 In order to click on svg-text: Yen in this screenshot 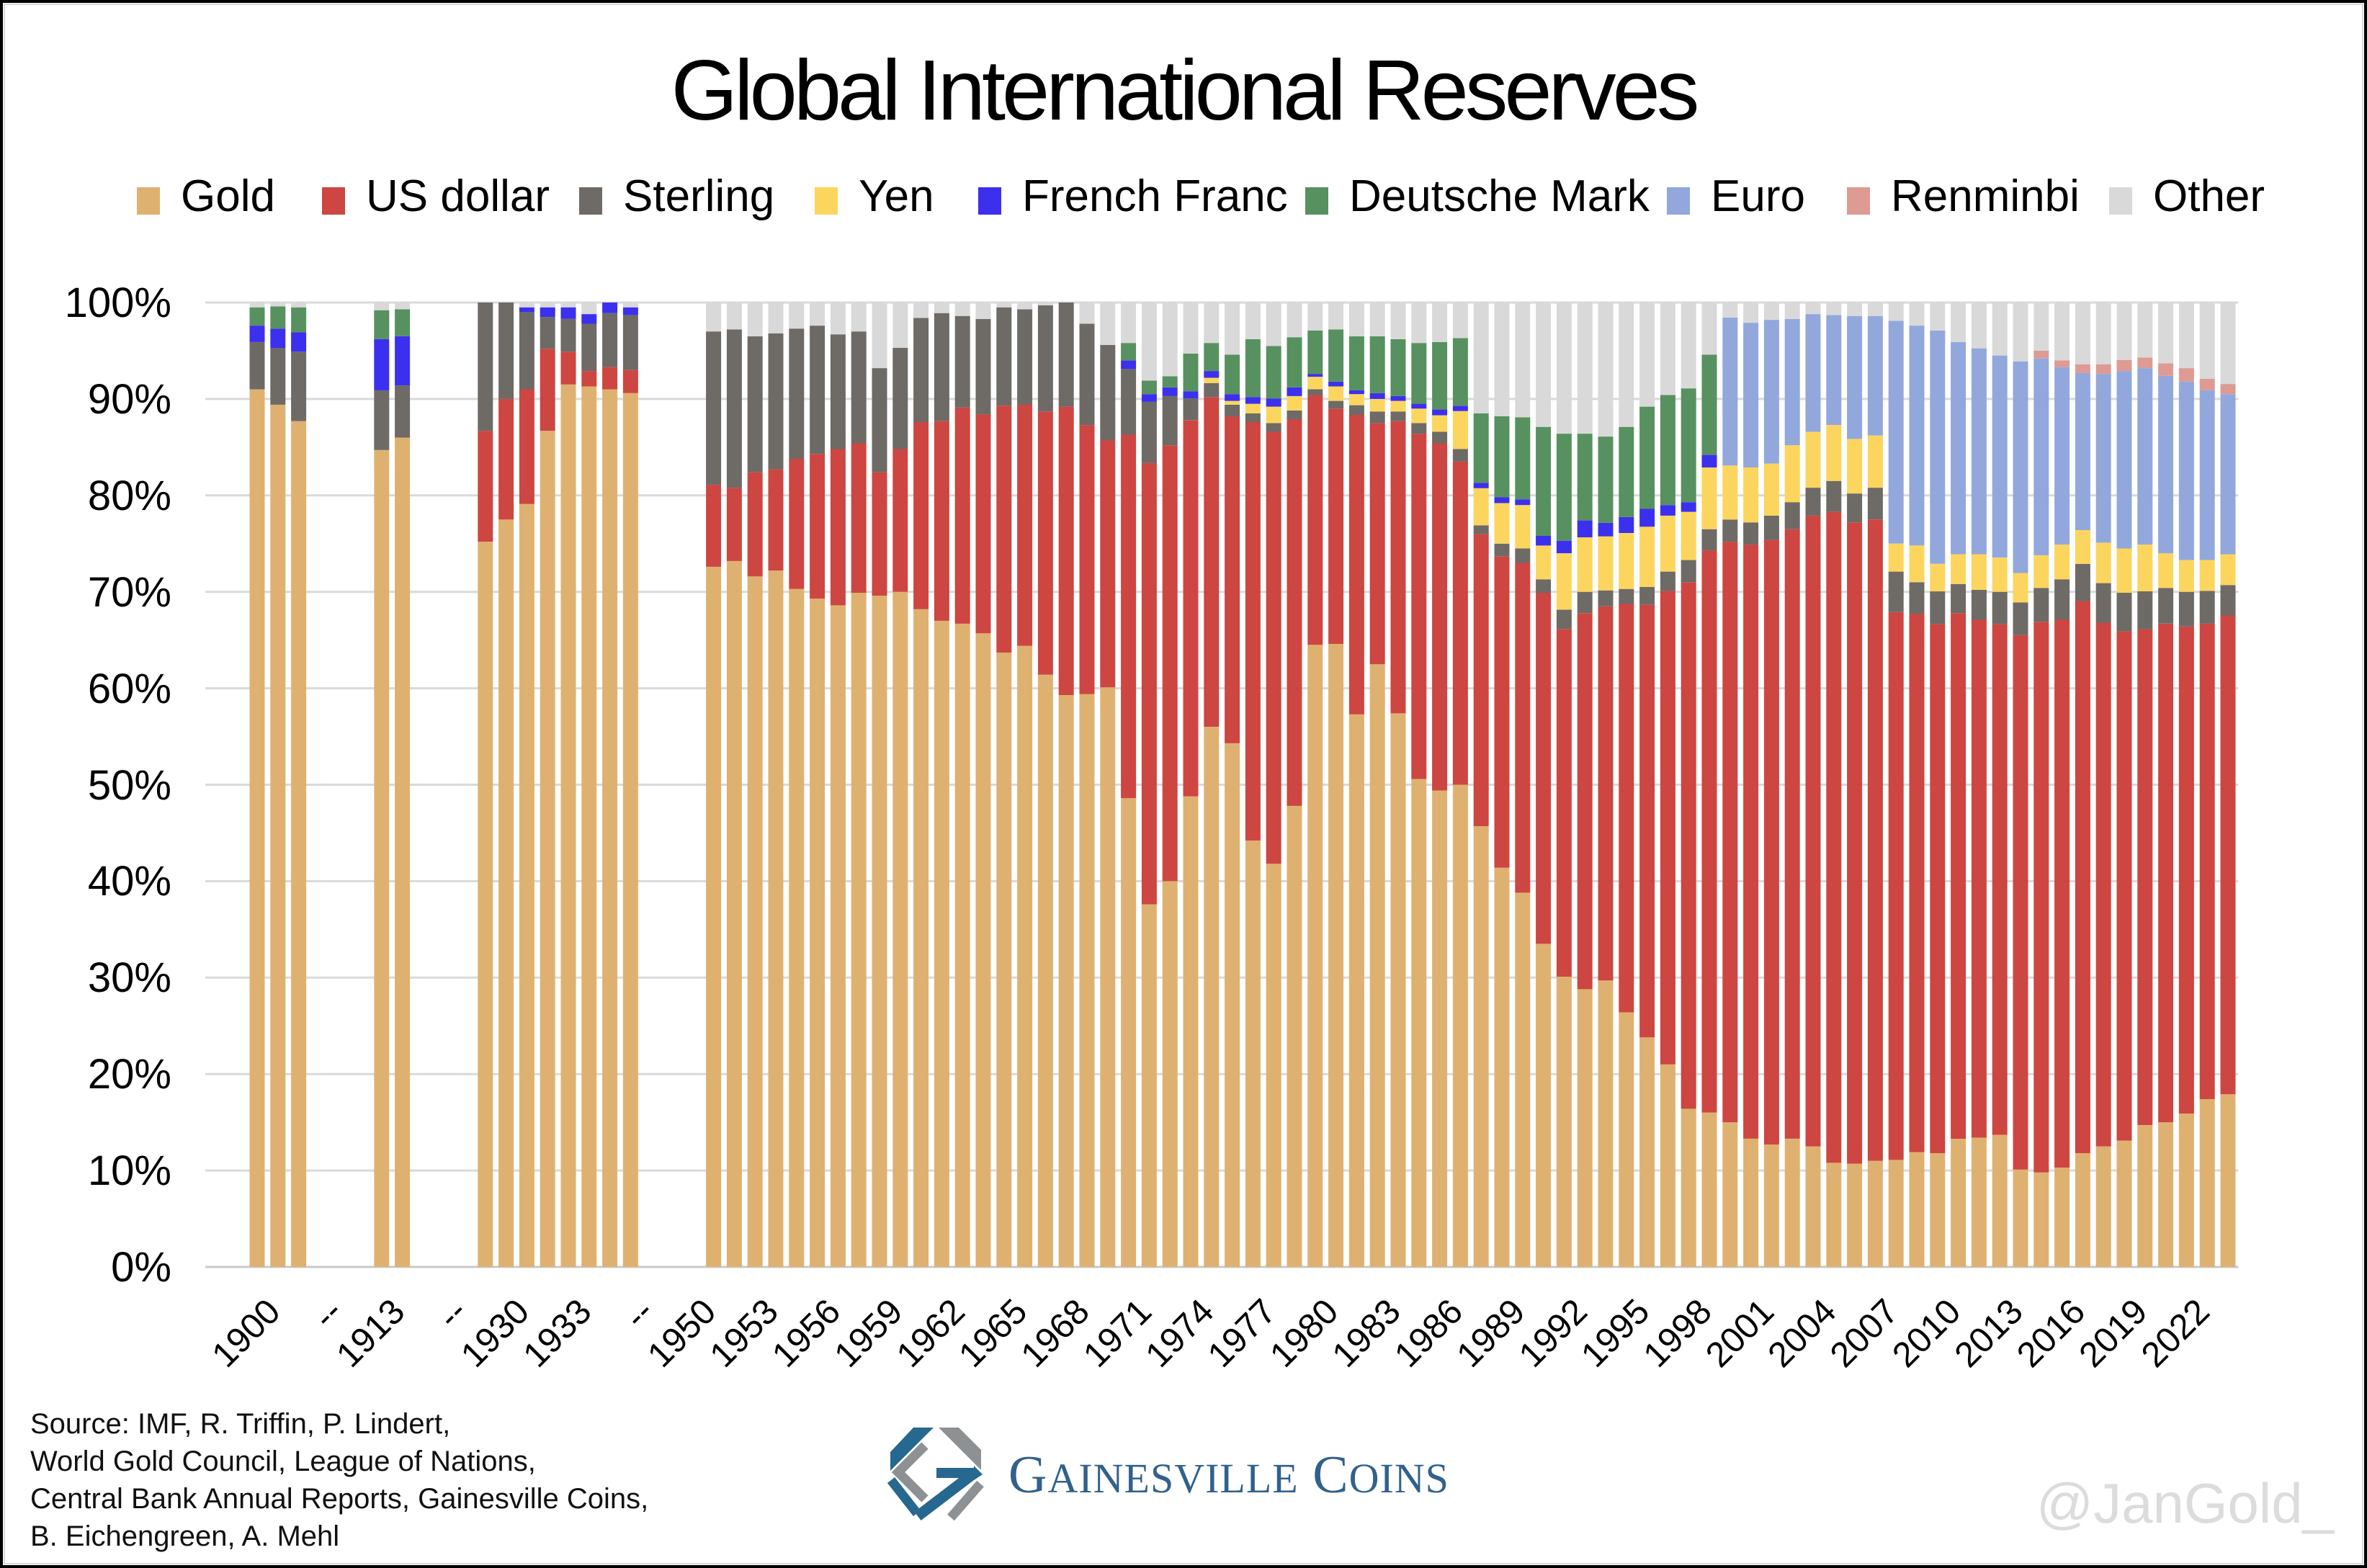, I will do `click(896, 196)`.